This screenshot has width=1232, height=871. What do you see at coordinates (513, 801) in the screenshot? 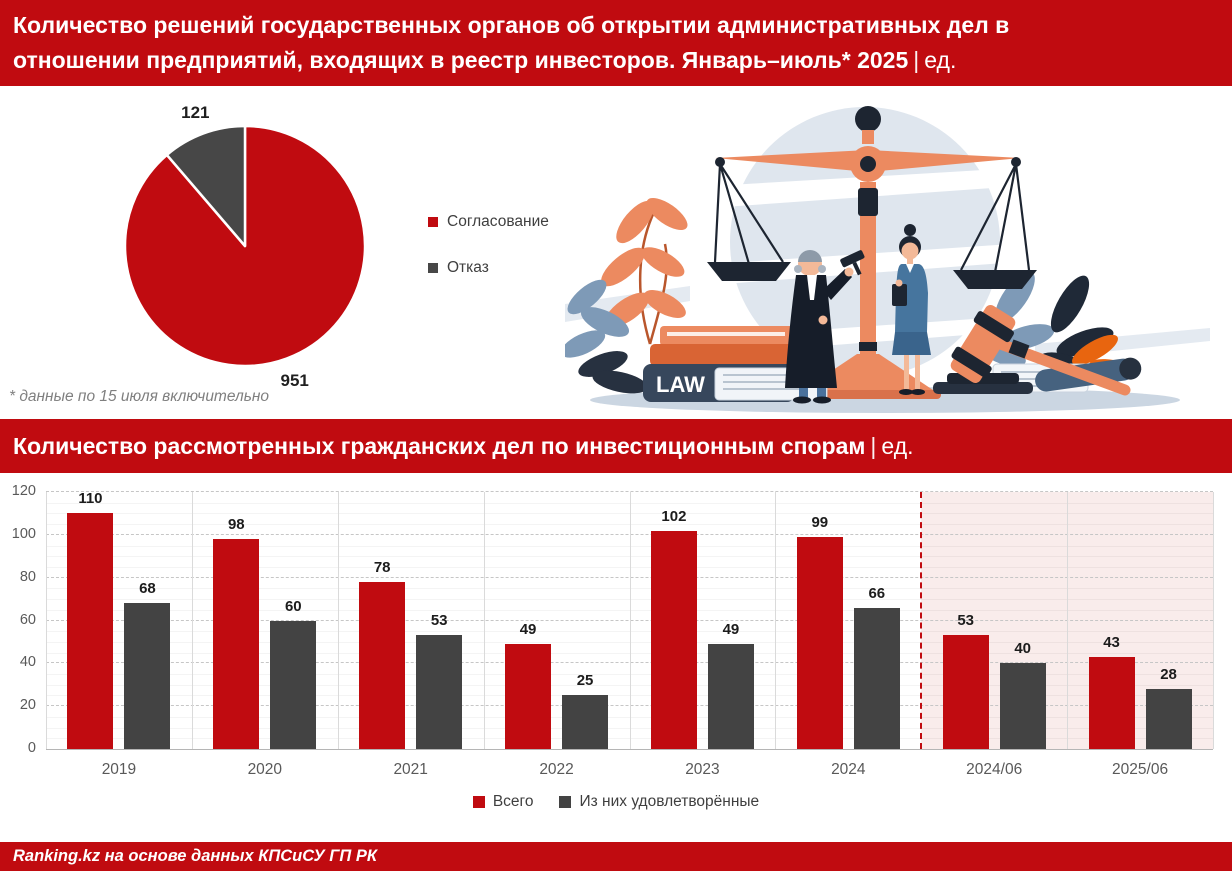
I see `legend-label-total: Всего` at bounding box center [513, 801].